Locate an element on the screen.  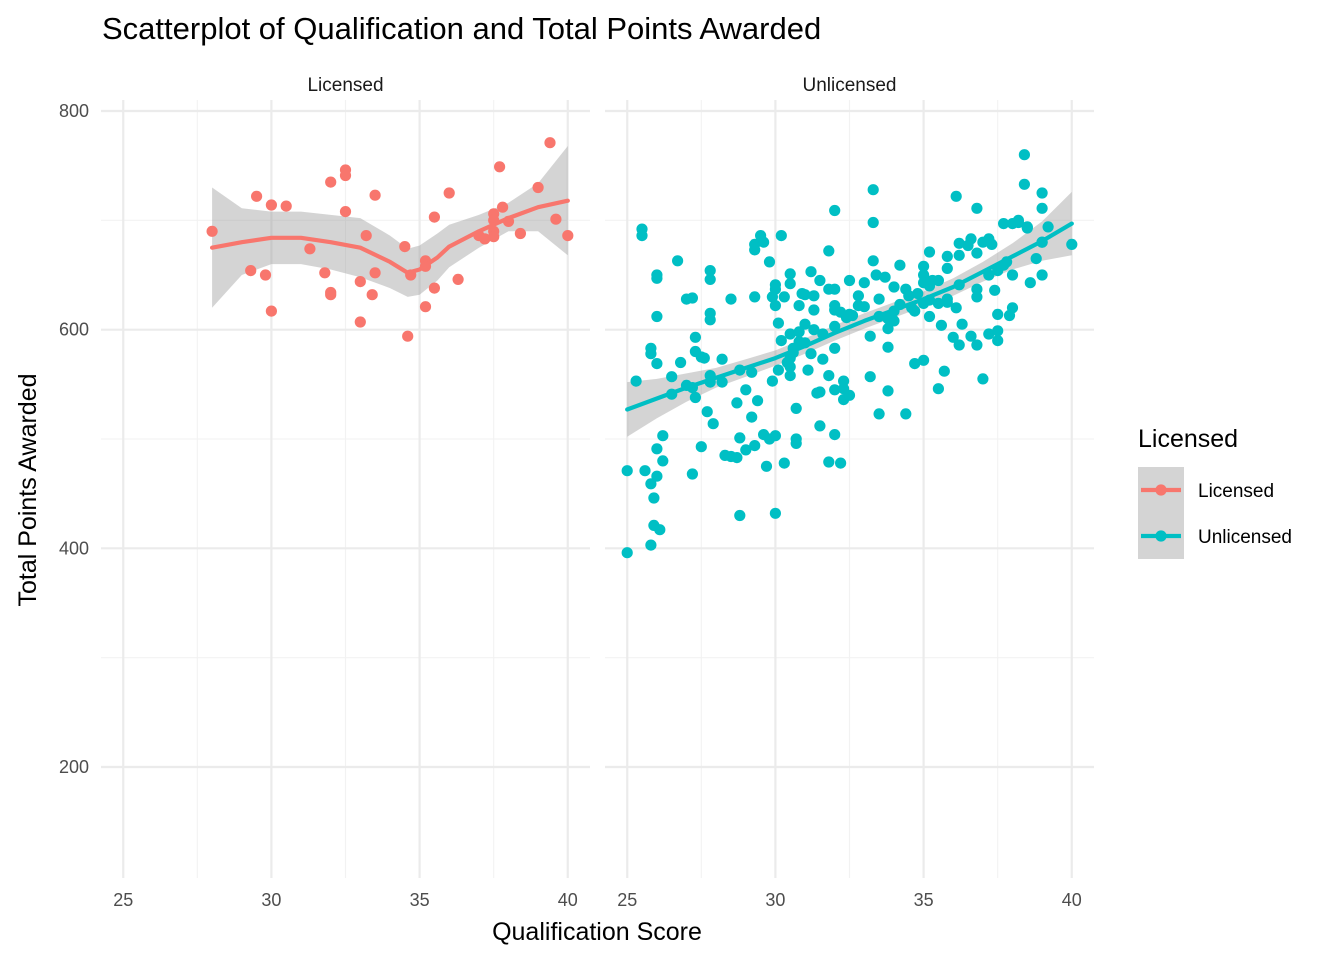
y-tick-label: 800 is located at coordinates (74, 111).